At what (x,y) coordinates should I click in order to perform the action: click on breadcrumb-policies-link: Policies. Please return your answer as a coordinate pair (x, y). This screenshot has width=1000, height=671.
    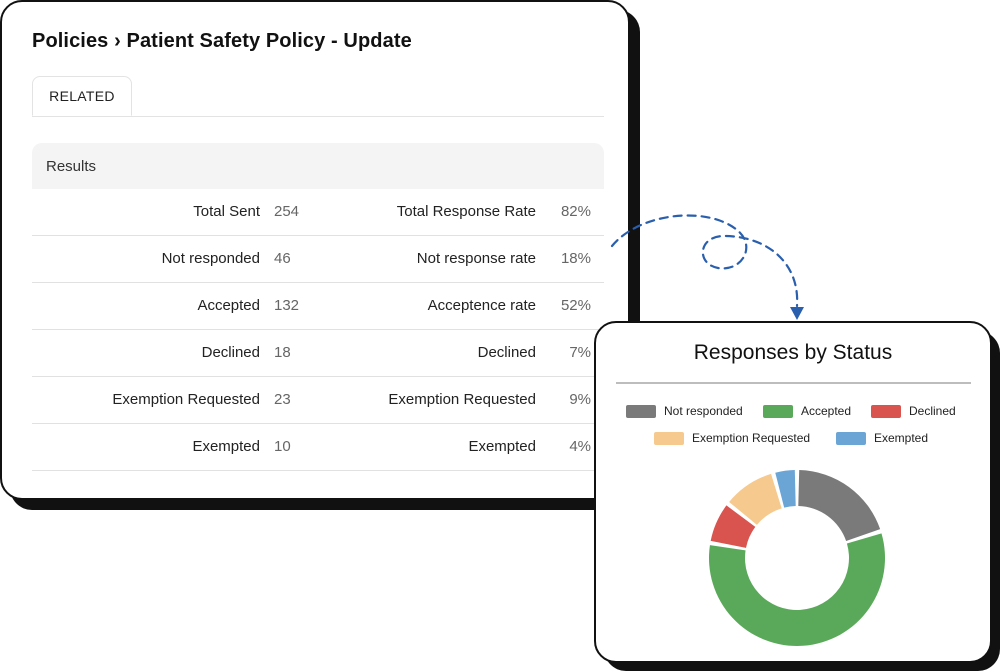
    Looking at the image, I should click on (70, 41).